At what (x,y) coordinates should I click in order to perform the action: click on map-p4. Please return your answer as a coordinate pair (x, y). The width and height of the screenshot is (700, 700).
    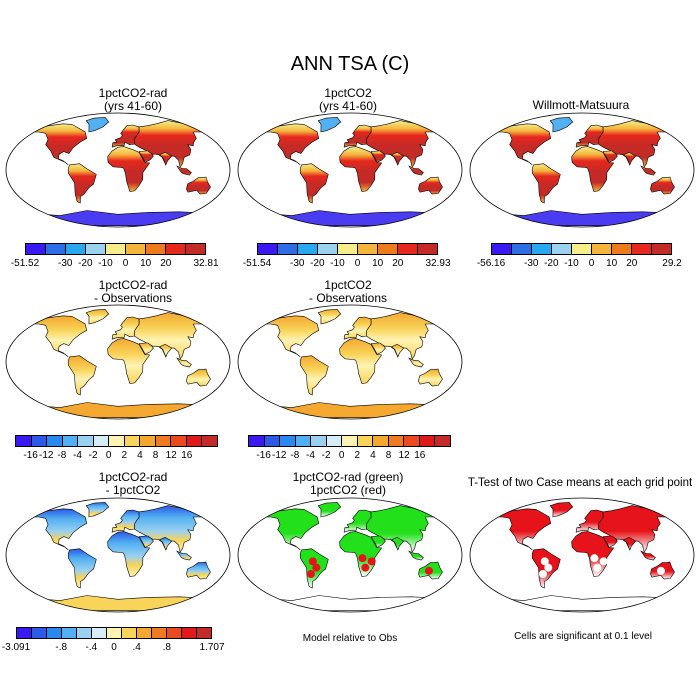
    Looking at the image, I should click on (118, 362).